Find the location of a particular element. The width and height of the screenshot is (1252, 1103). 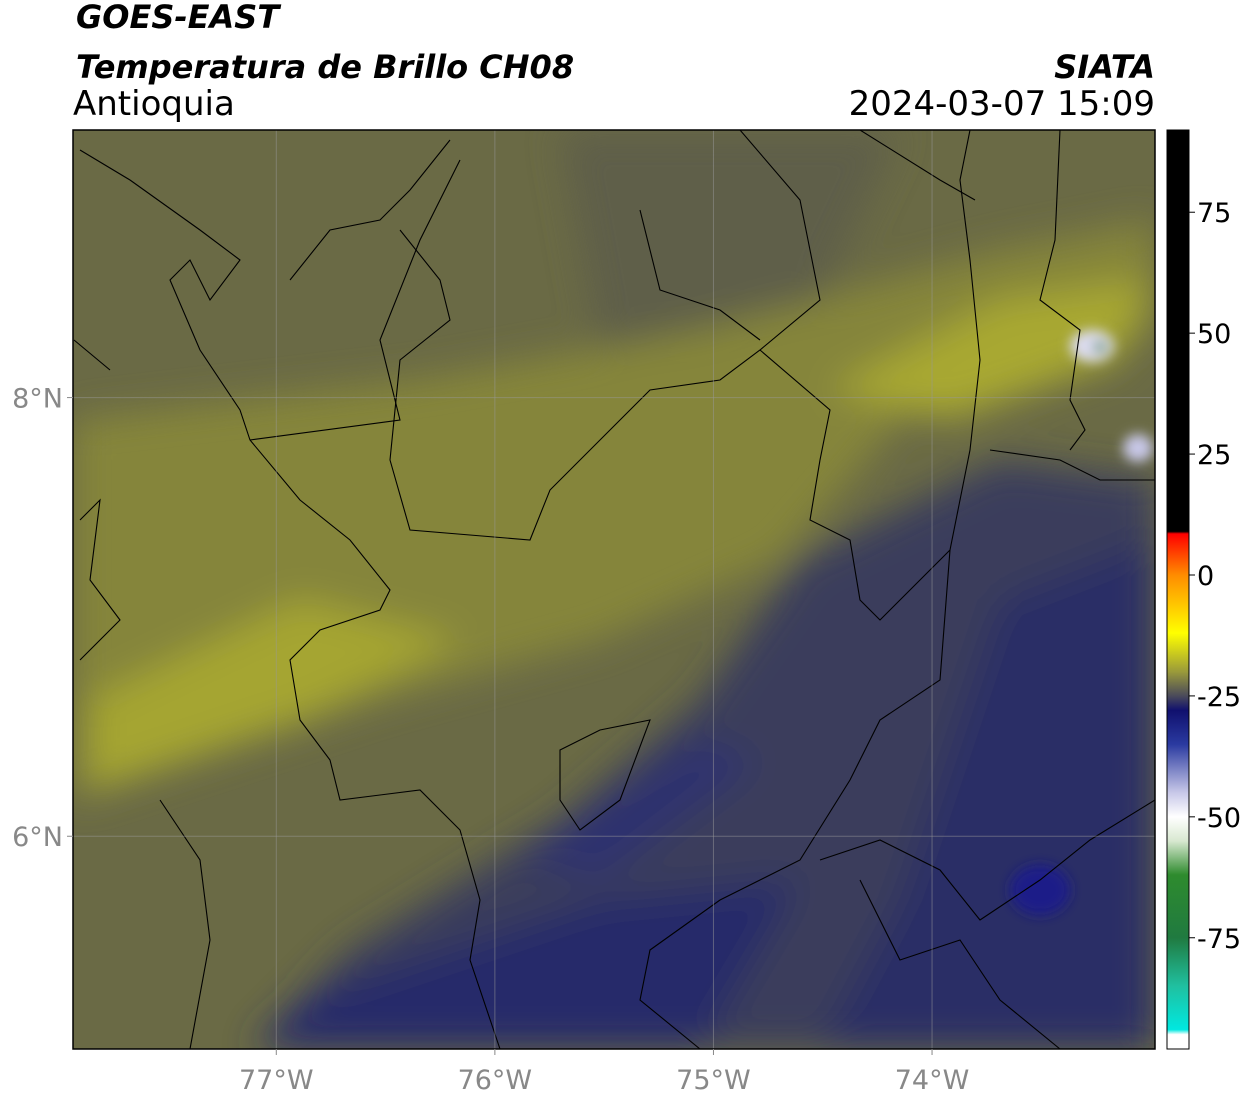

region: Antioquia is located at coordinates (154, 104).